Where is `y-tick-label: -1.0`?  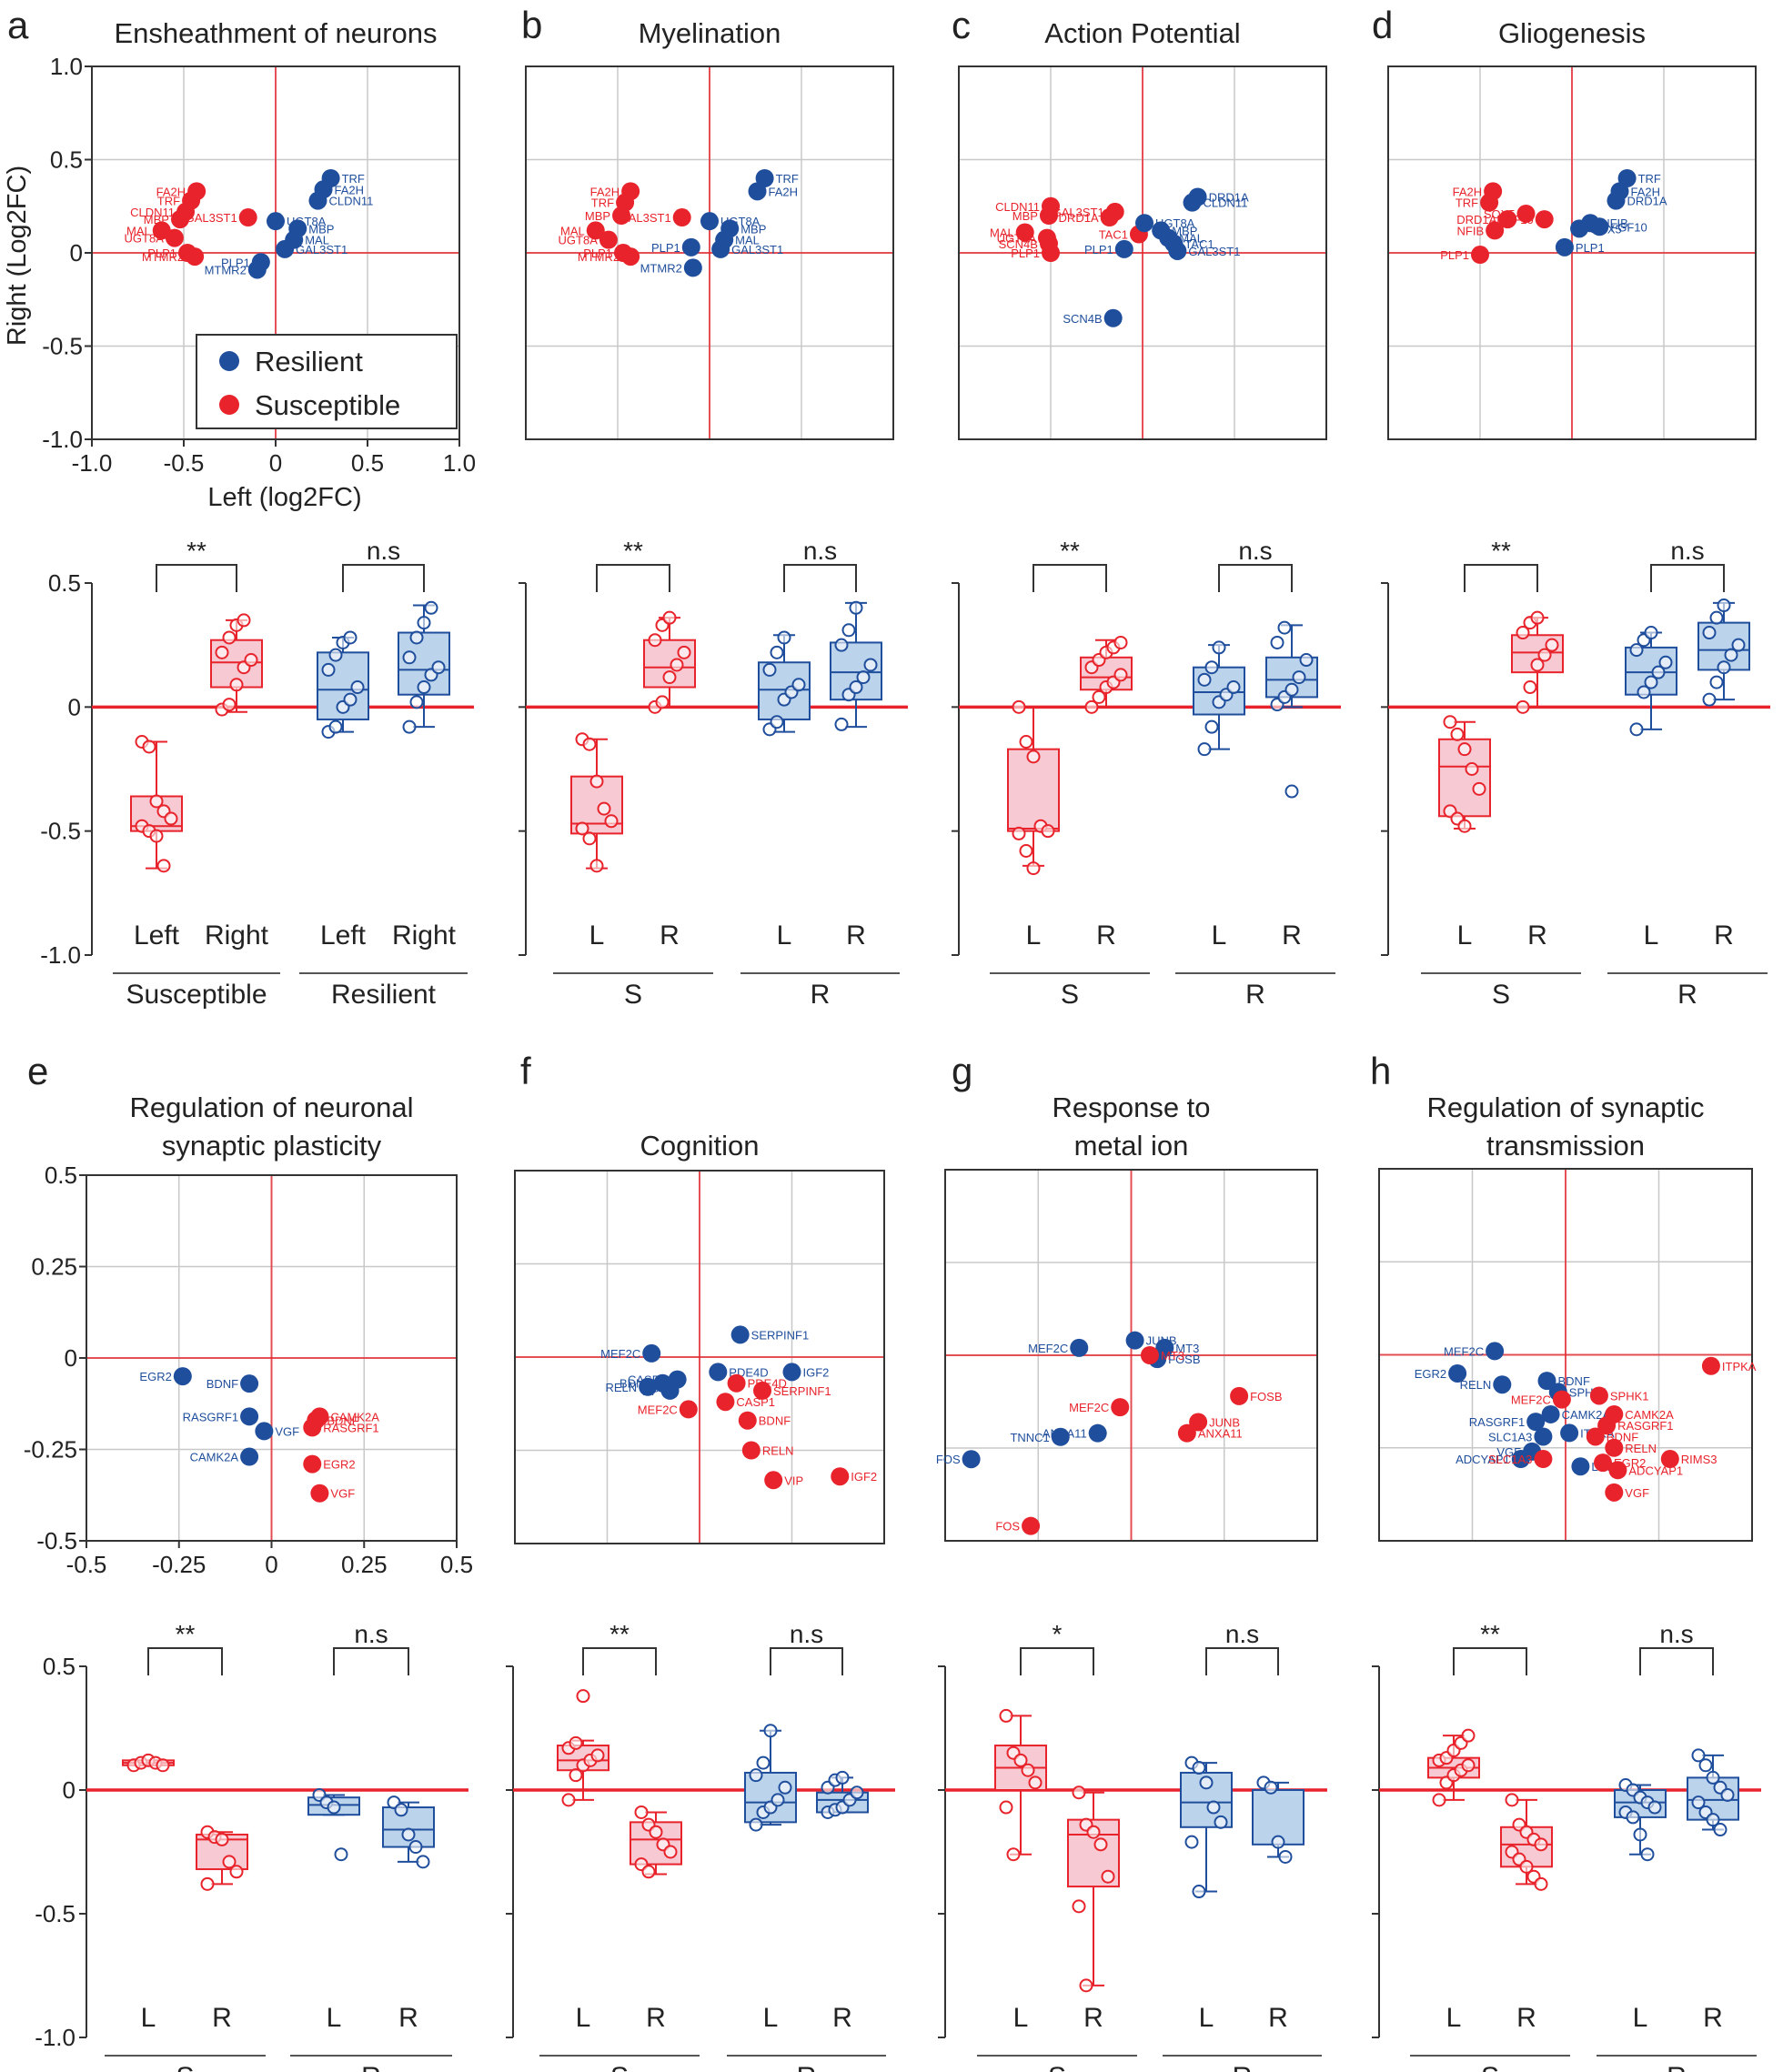
y-tick-label: -1.0 is located at coordinates (60, 955).